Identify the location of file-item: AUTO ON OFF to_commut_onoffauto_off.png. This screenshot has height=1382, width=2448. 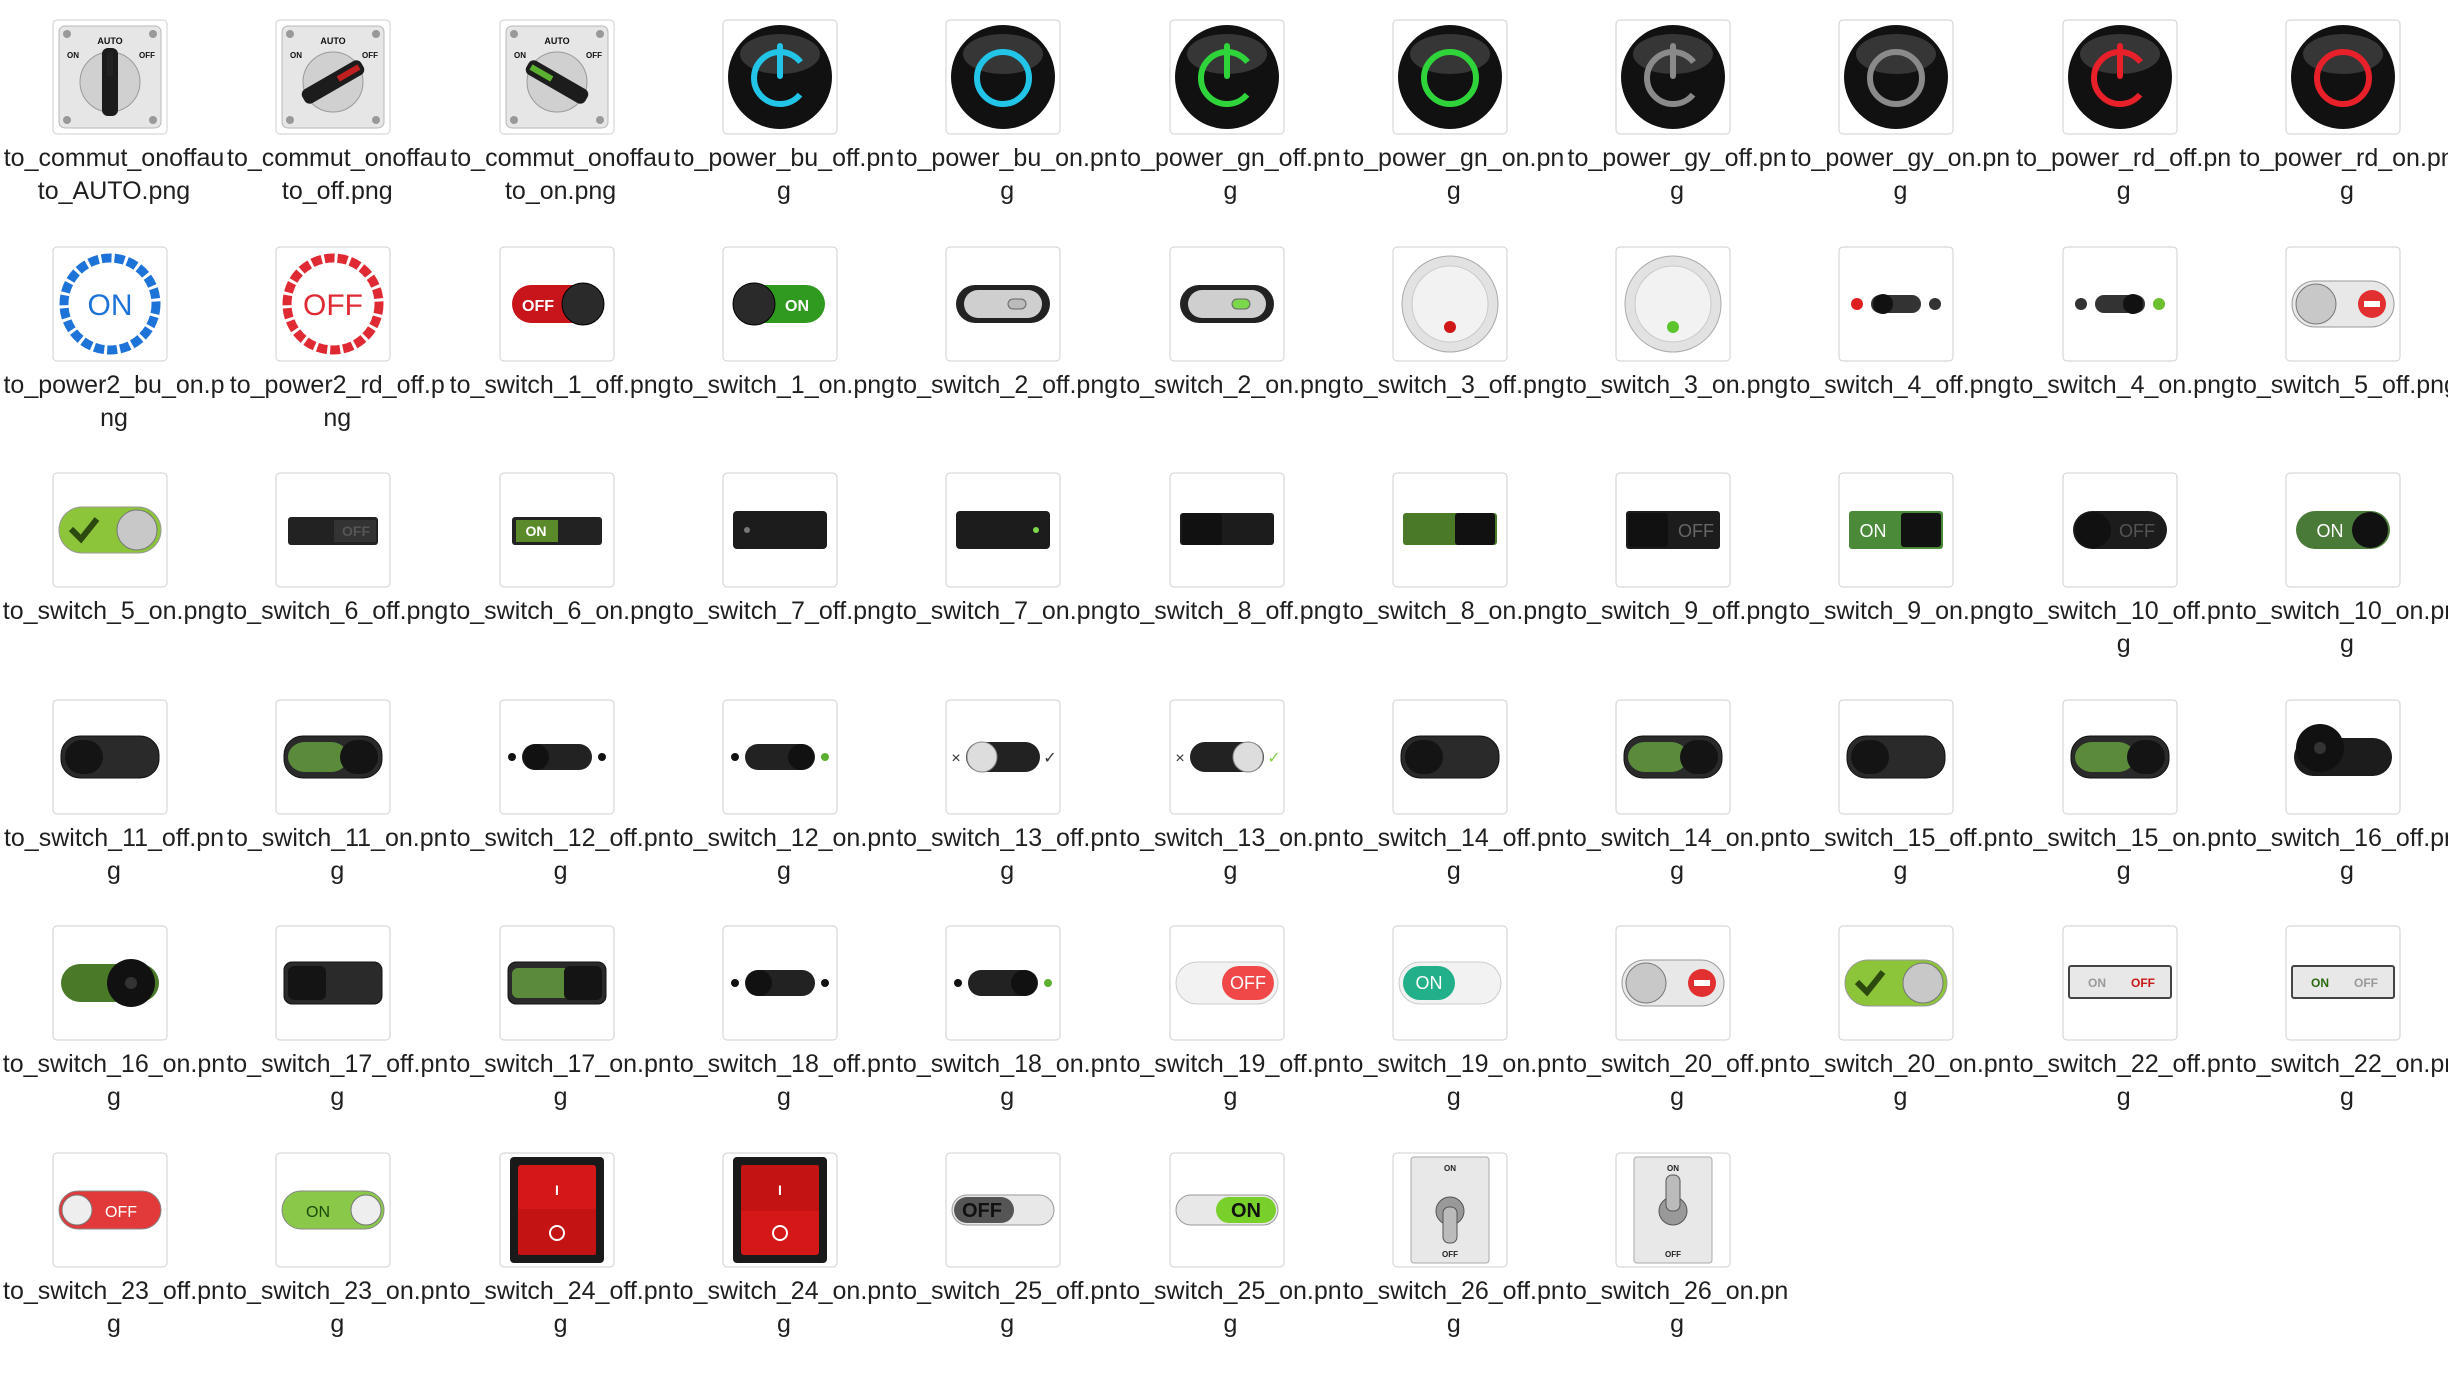
(337, 113).